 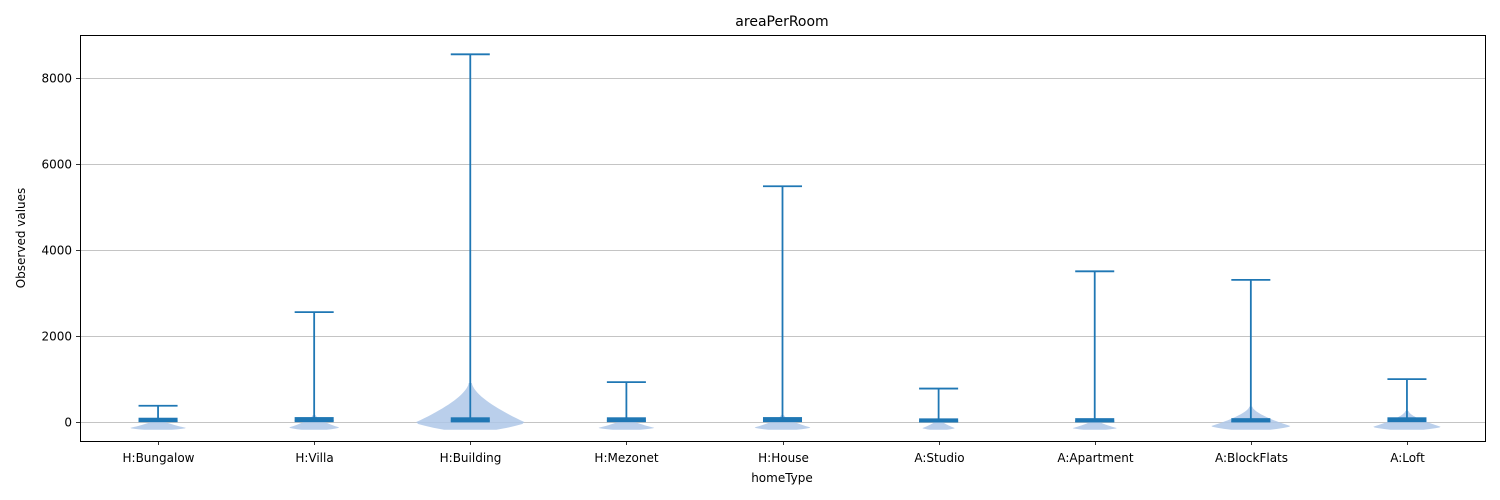 What do you see at coordinates (159, 458) in the screenshot?
I see `x-tick-label: H:Bungalow` at bounding box center [159, 458].